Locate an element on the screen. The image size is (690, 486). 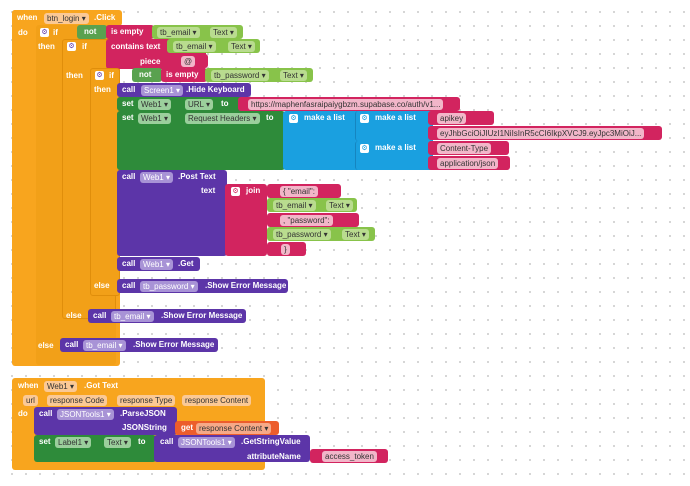
param-response-code: response Code is located at coordinates (77, 400).